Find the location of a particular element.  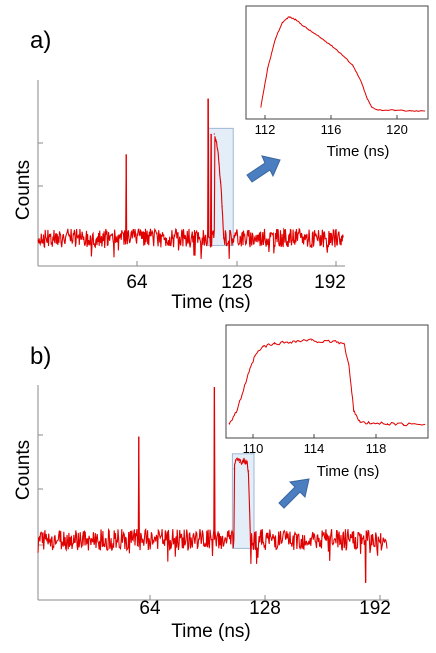

xlabel-a: Time (ns) is located at coordinates (211, 302).